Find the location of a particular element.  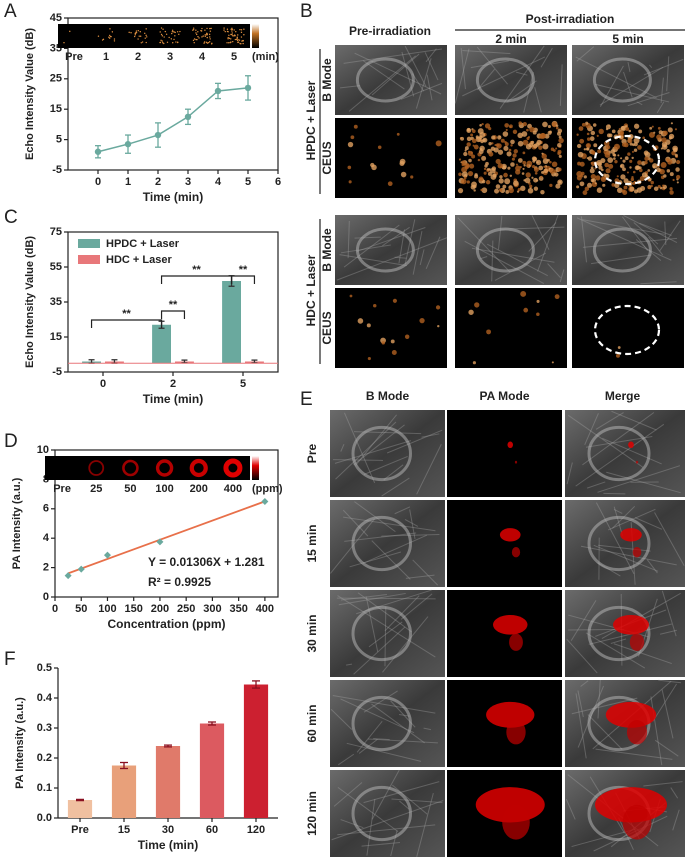

x-axis-label: Time (min) is located at coordinates (173, 197).